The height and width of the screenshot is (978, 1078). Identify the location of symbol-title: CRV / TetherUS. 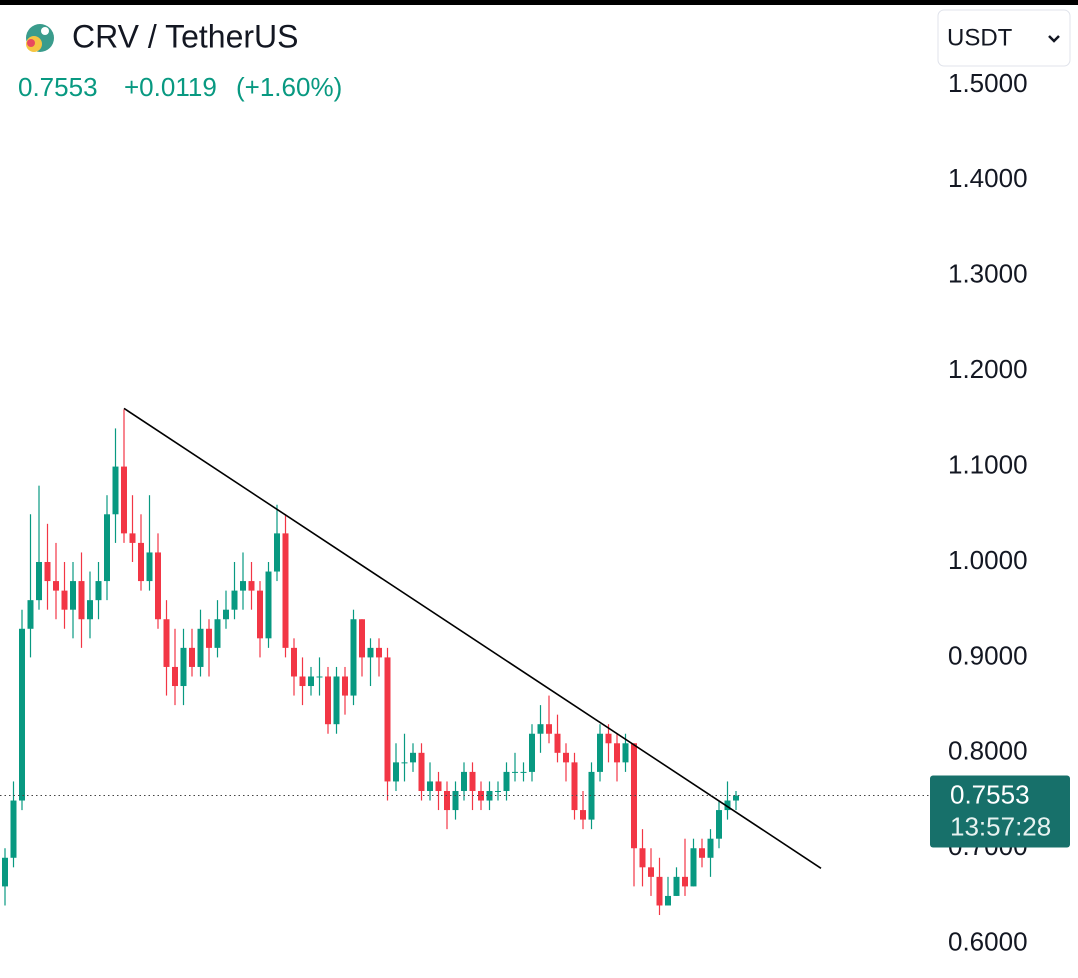
(185, 36).